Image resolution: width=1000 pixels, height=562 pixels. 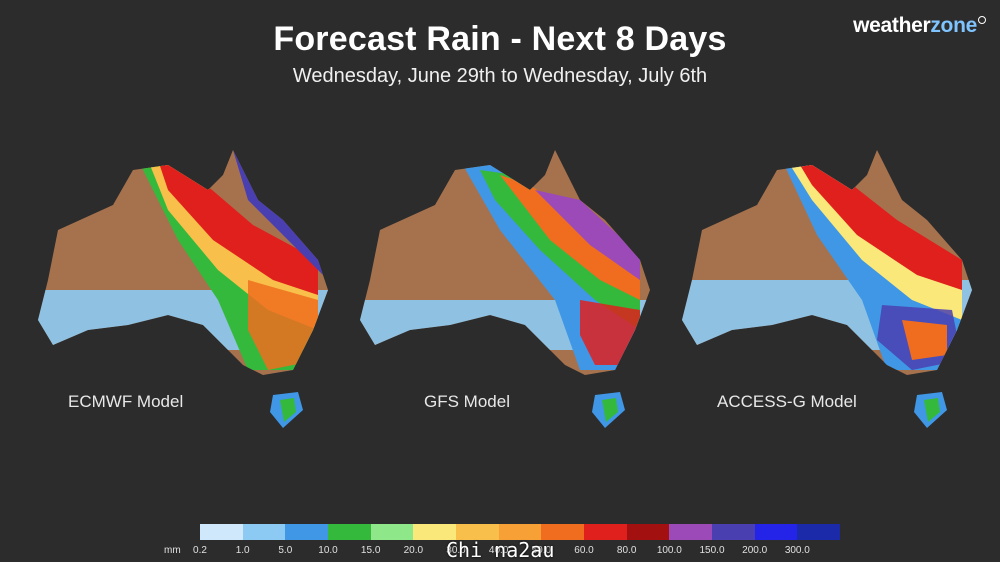 What do you see at coordinates (584, 550) in the screenshot?
I see `legend-tick-label: 60.0` at bounding box center [584, 550].